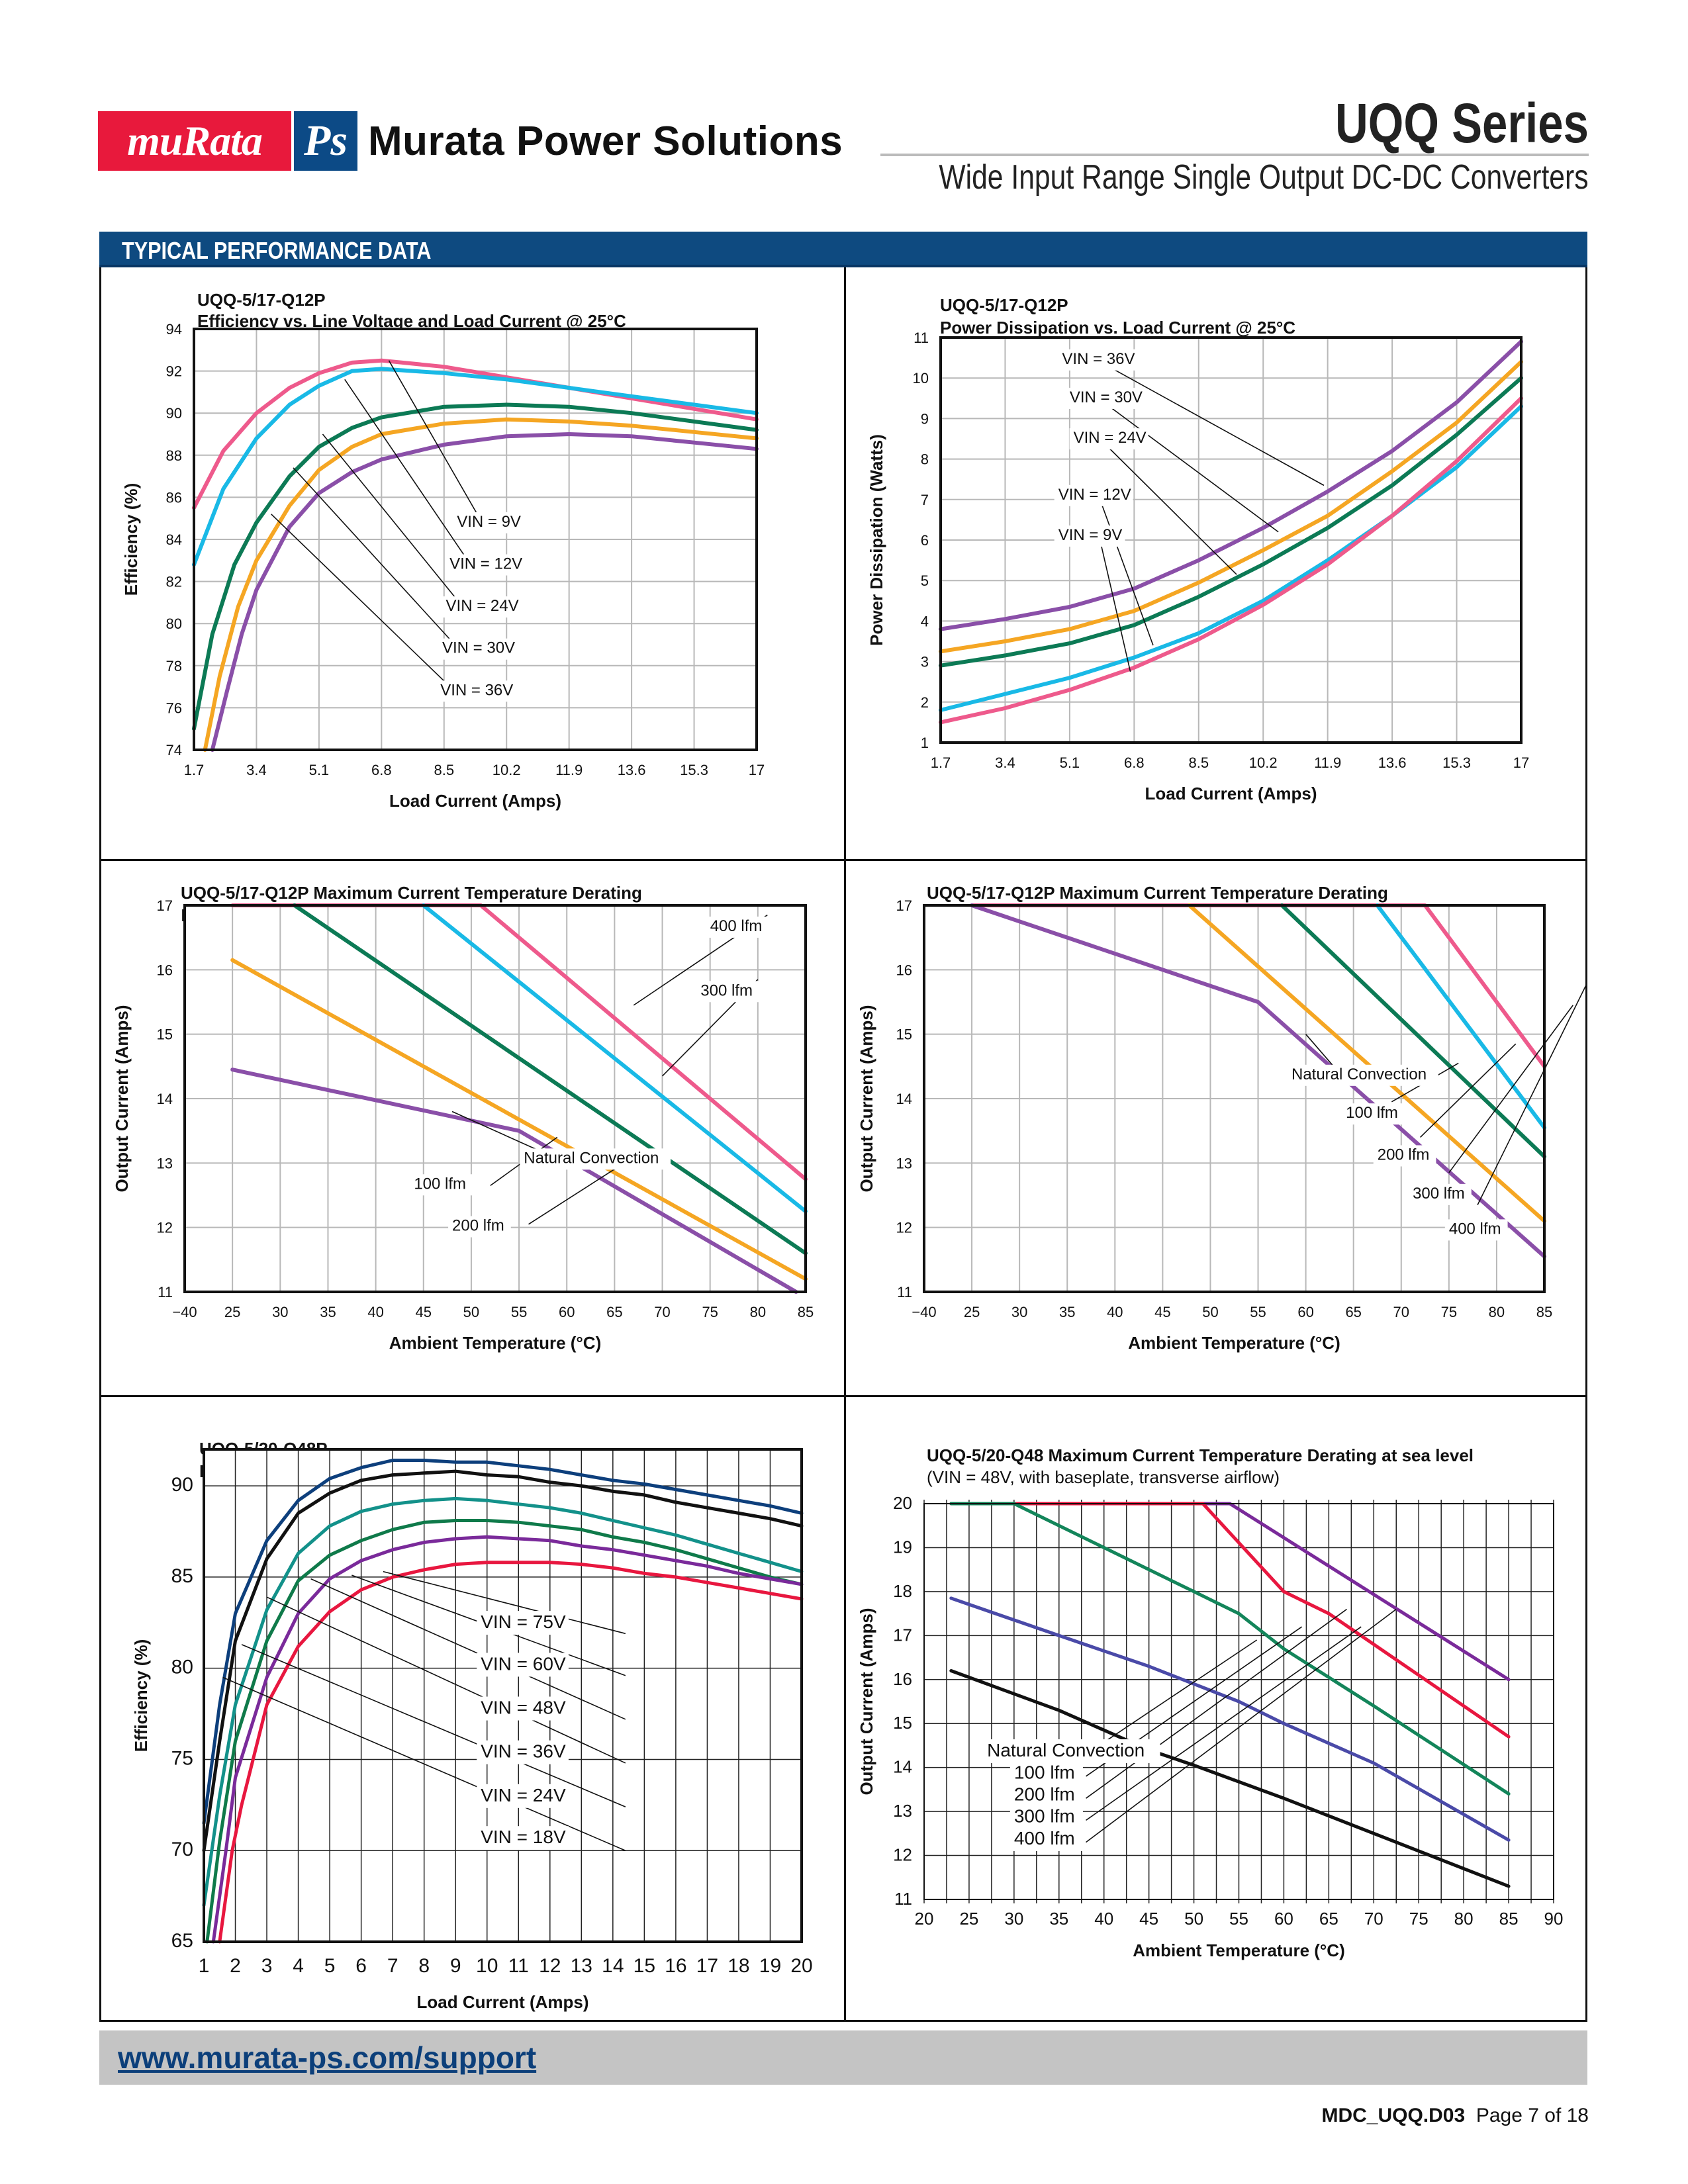 The height and width of the screenshot is (2184, 1688). Describe the element at coordinates (174, 623) in the screenshot. I see `y-tick-label: 80` at that location.